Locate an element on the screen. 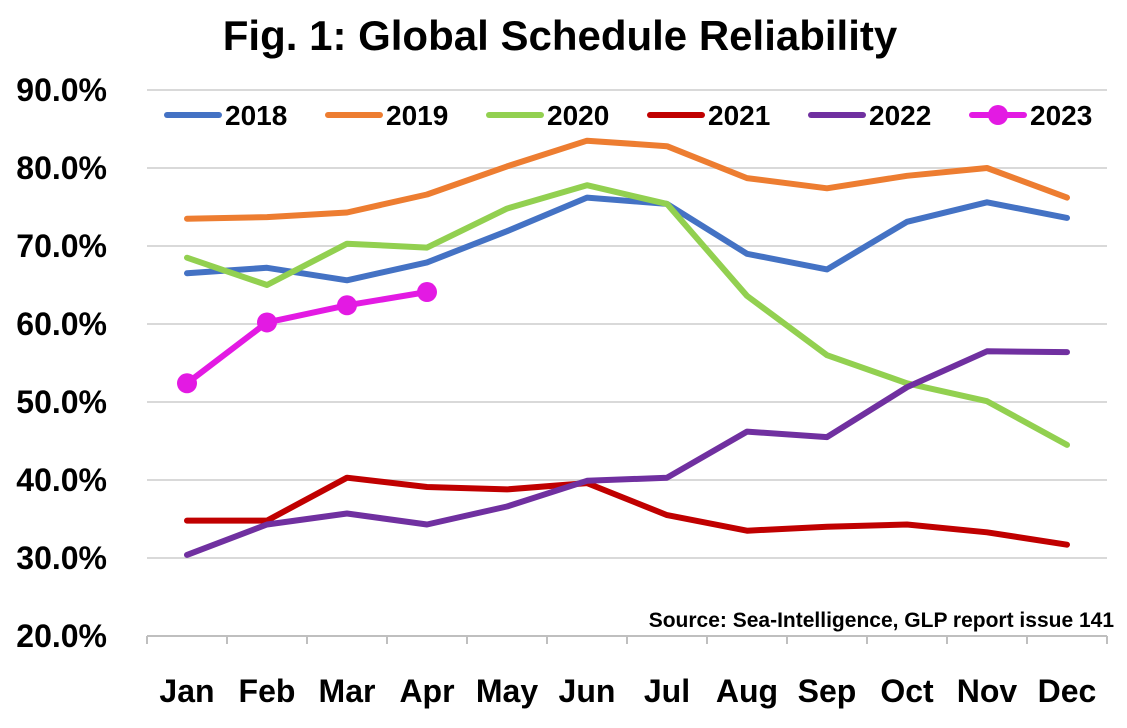 Image resolution: width=1127 pixels, height=728 pixels. x-axis-ticks: Jan Feb Mar Apr May Jun Jul Aug Sep Oct Nov Dec is located at coordinates (627, 691).